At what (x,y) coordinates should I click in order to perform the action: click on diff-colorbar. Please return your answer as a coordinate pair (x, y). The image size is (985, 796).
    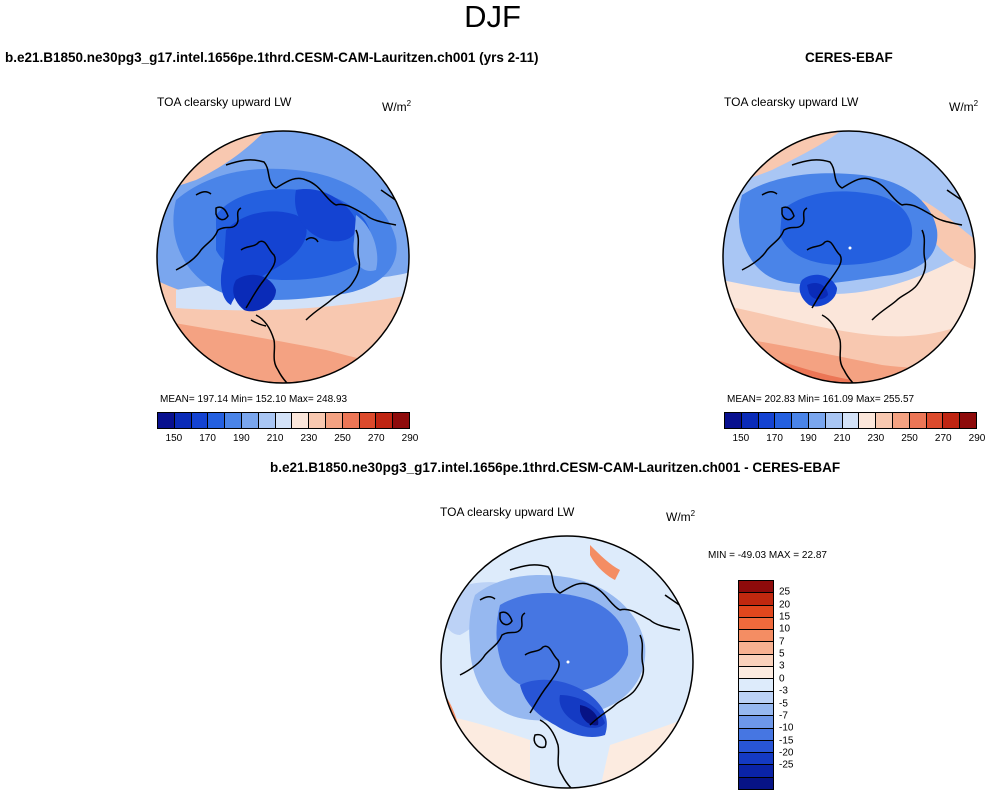
    Looking at the image, I should click on (756, 685).